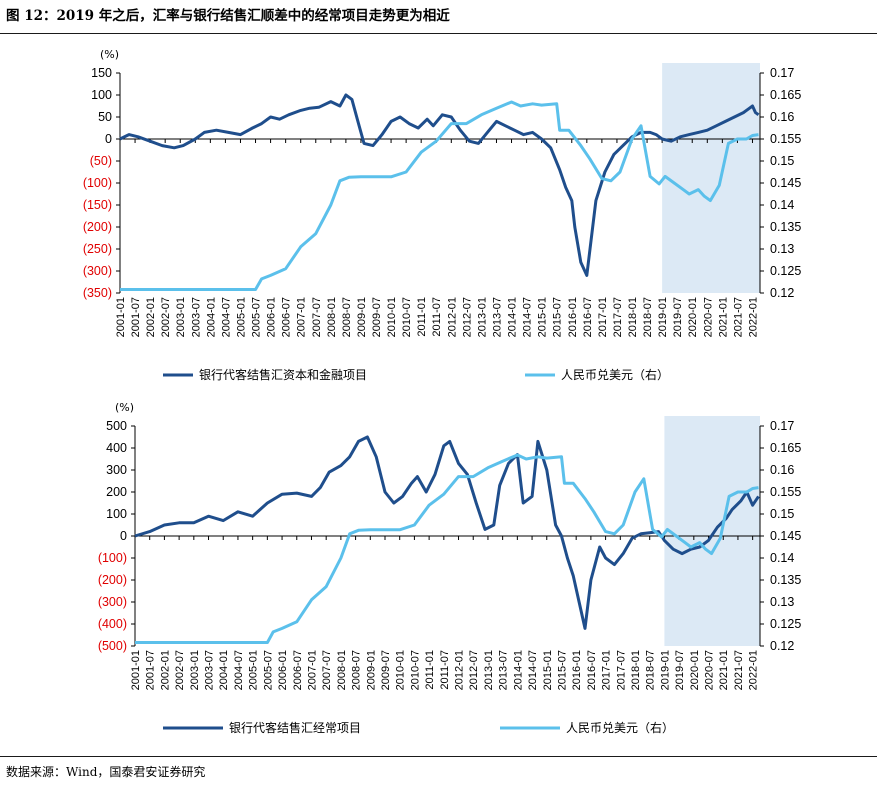 The width and height of the screenshot is (877, 787). I want to click on right-tick-label: 0.14, so click(782, 205).